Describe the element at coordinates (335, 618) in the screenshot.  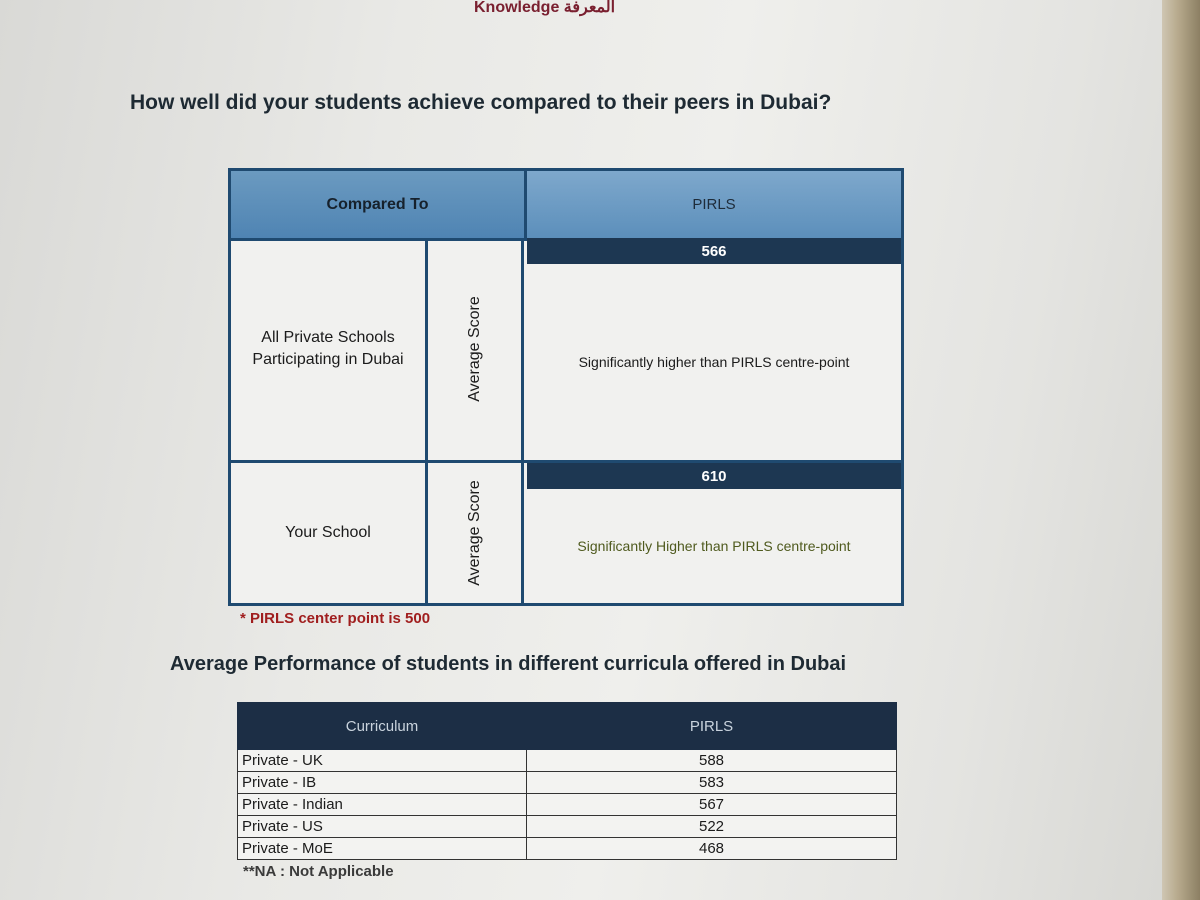
I see `pirls-centre-point-footnote: * PIRLS center point is 500` at that location.